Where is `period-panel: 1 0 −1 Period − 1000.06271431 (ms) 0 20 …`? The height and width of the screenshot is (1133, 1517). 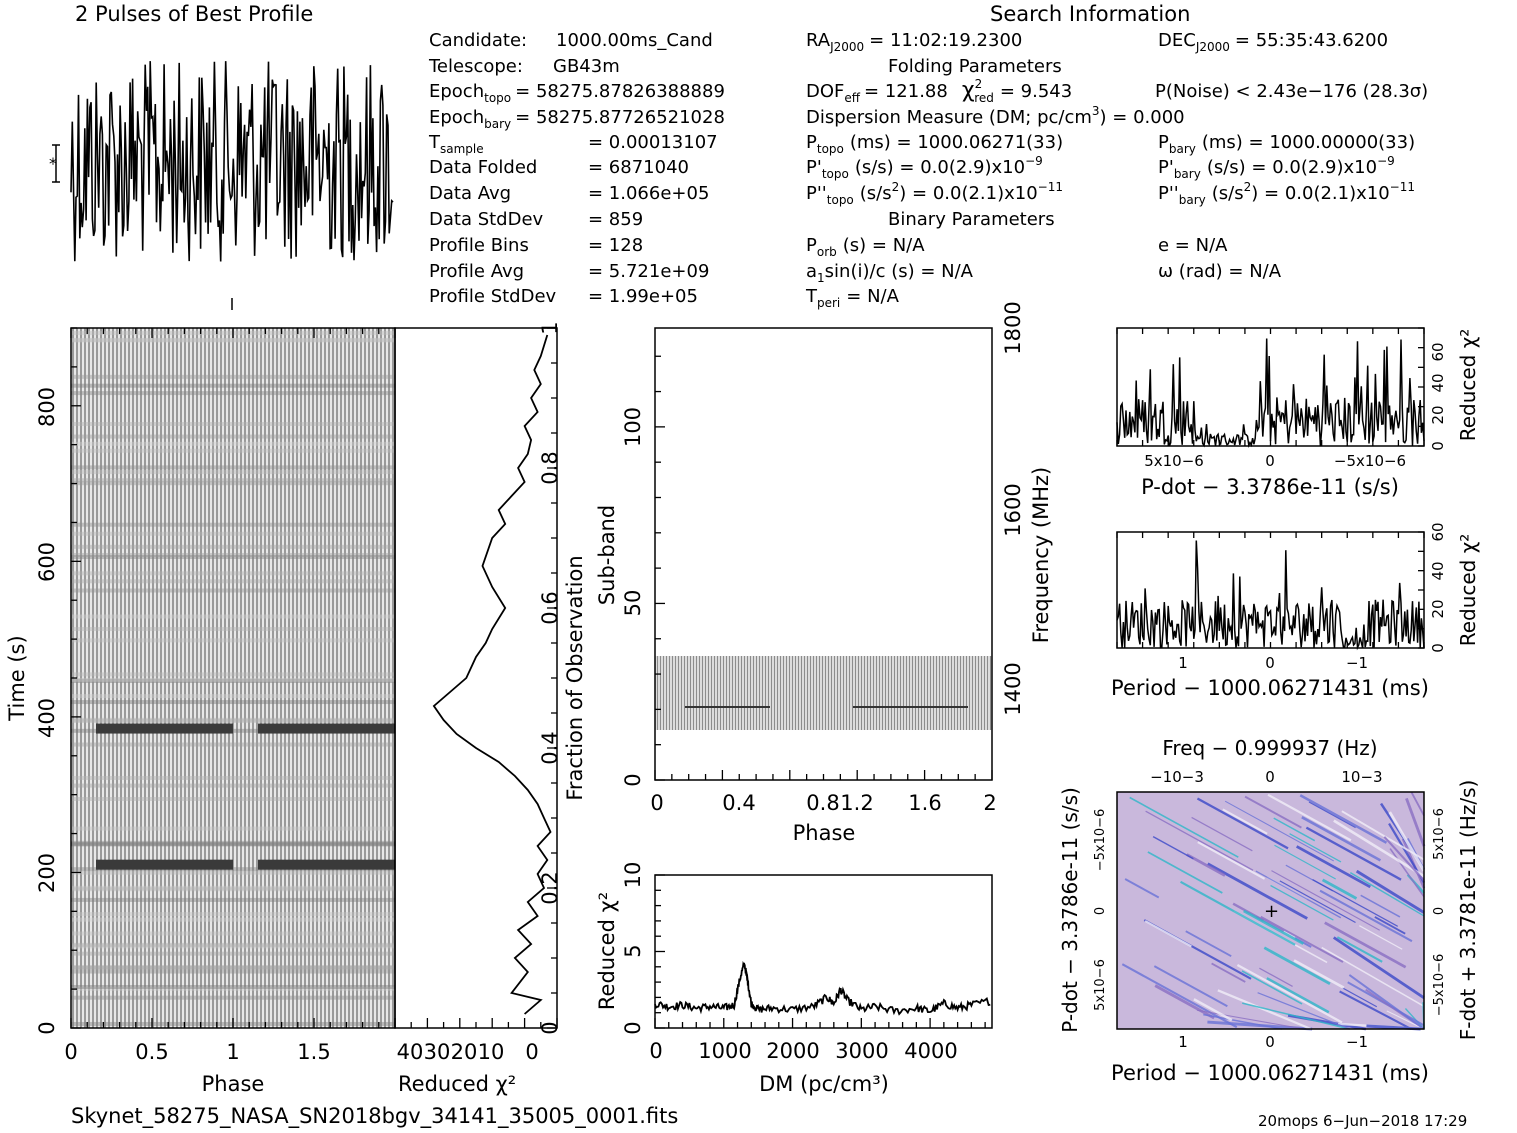 period-panel: 1 0 −1 Period − 1000.06271431 (ms) 0 20 … is located at coordinates (1295, 611).